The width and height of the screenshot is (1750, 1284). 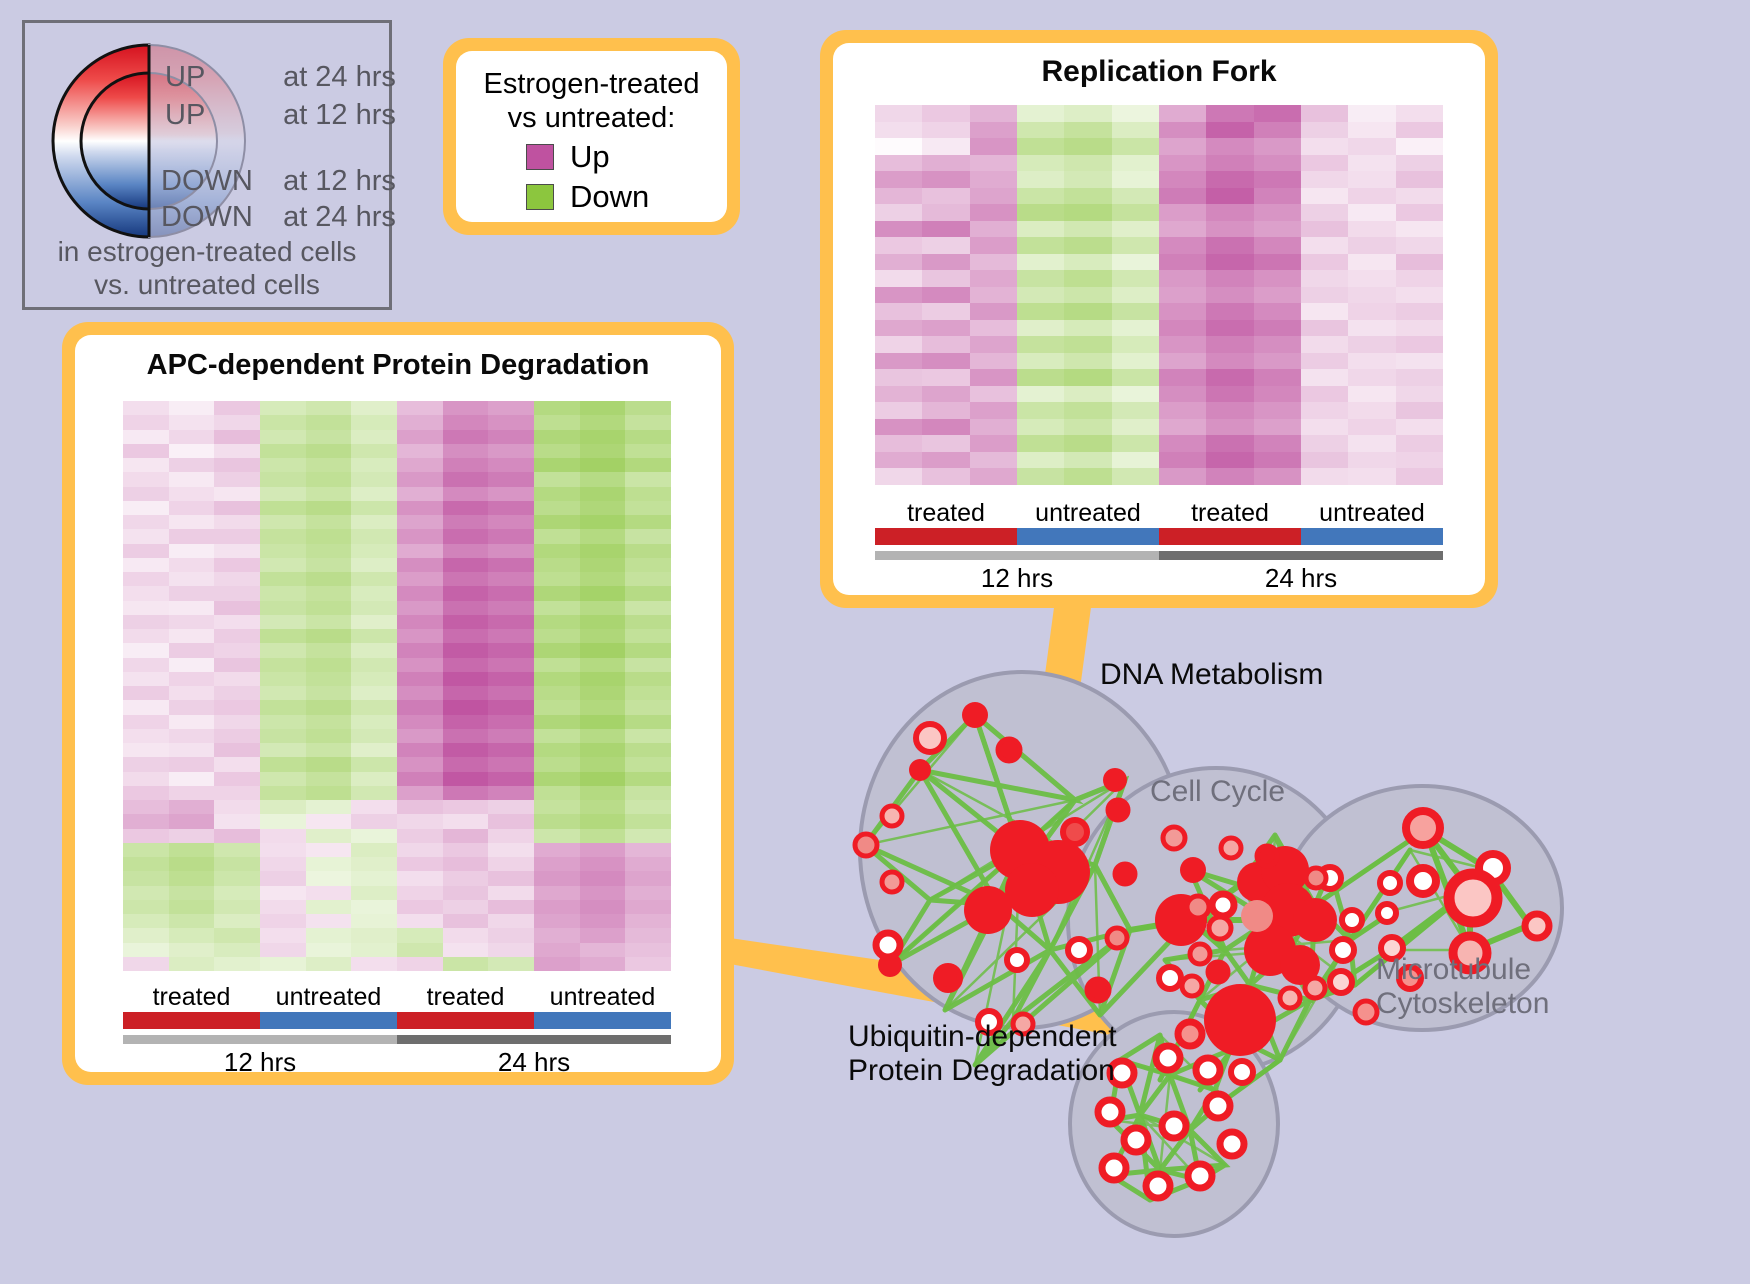 I want to click on key-label-down-24: DOWN, so click(x=207, y=217).